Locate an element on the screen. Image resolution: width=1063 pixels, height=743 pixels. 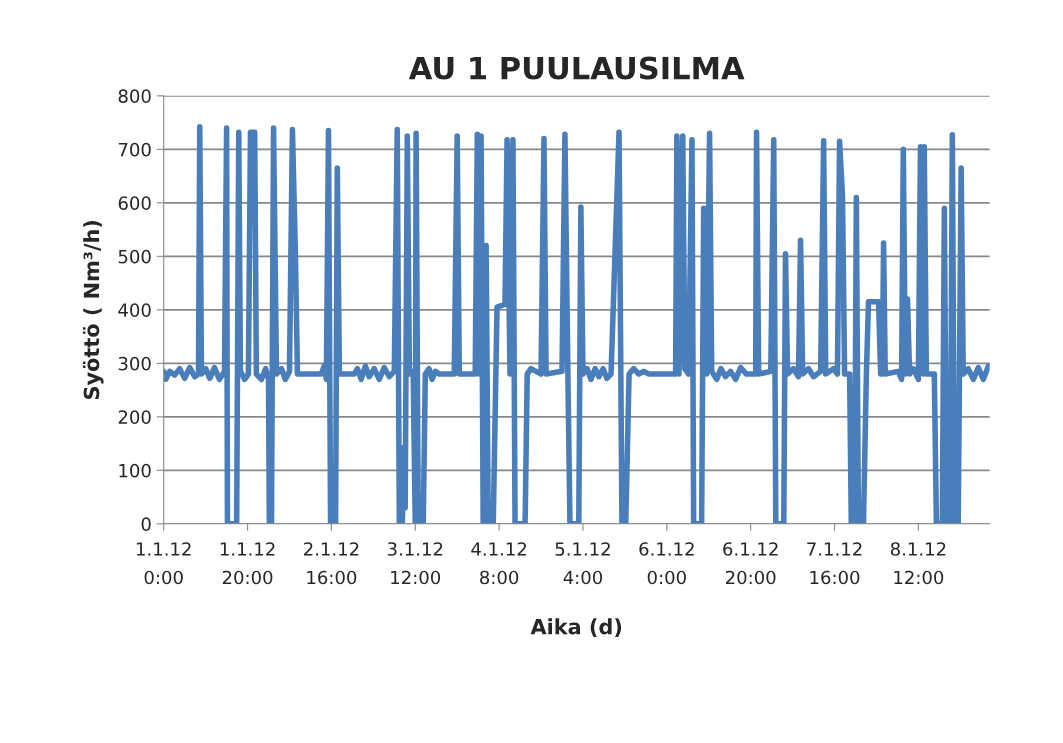
y-tick-label: 500 is located at coordinates (134, 256).